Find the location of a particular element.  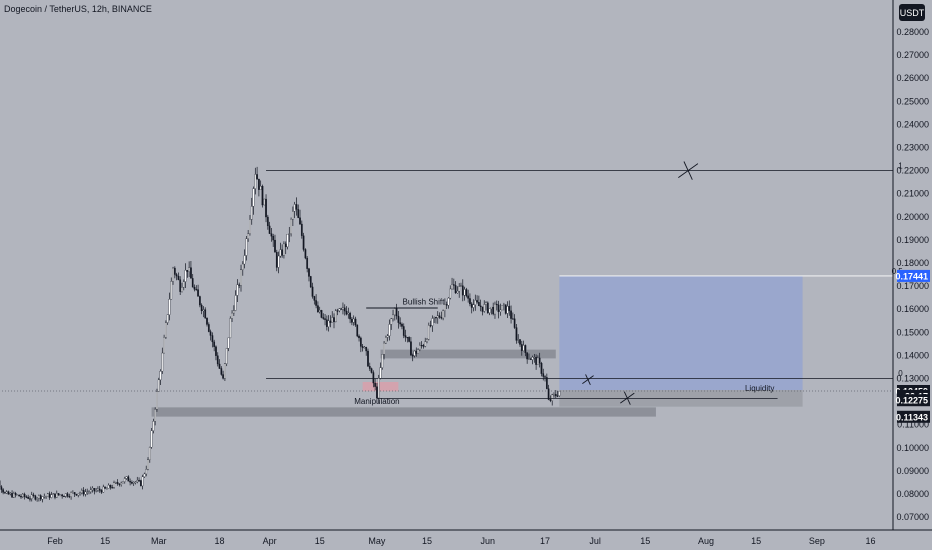

time-axis: Feb 15 Mar 18 Apr 15 May 15 Jun 17 Jul 15 Aug 15 Sep 16 is located at coordinates (461, 541).